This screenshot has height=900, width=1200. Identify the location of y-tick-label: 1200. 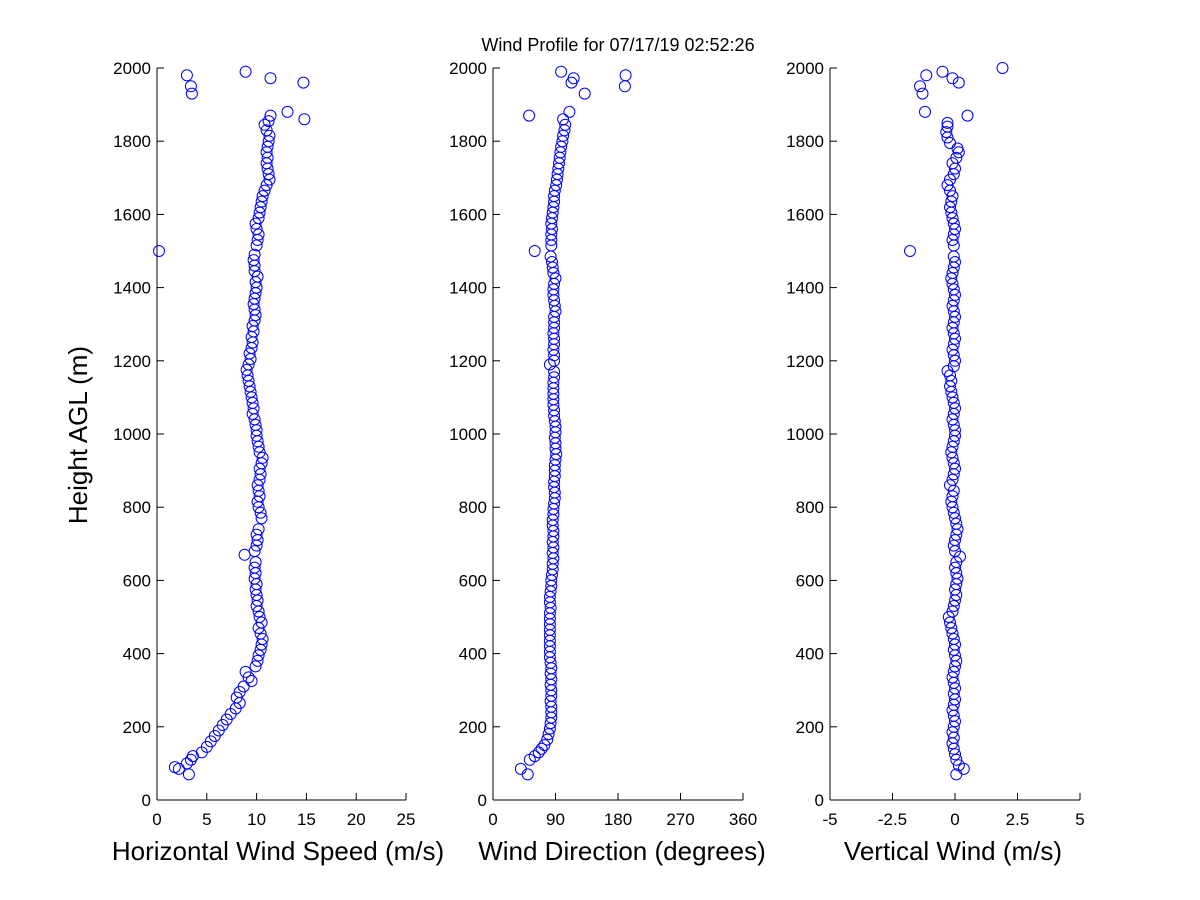
(805, 361).